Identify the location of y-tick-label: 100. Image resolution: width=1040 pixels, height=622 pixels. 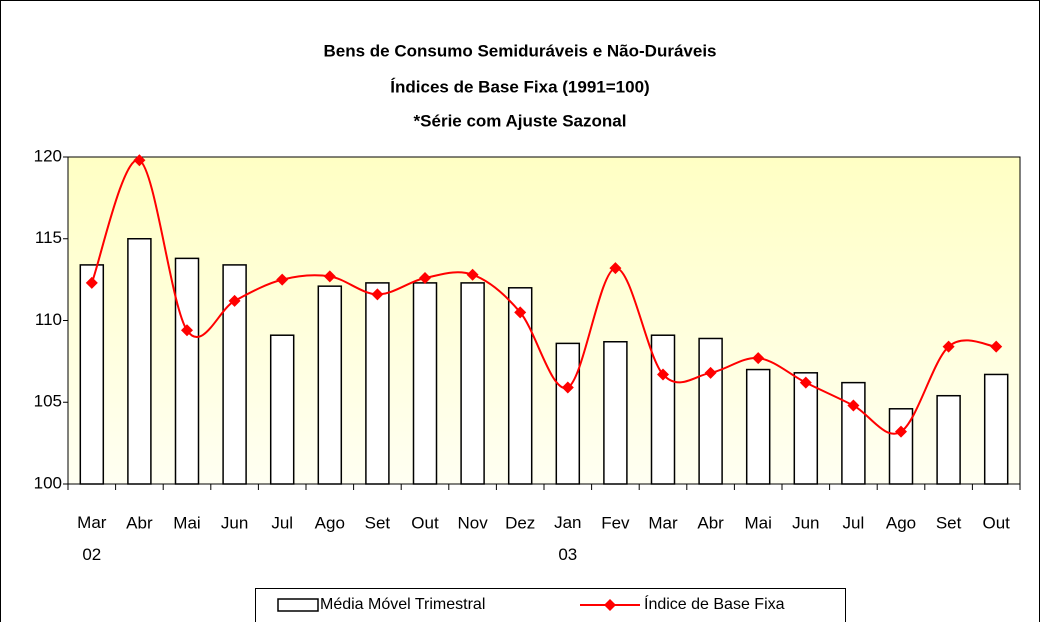
(48, 482).